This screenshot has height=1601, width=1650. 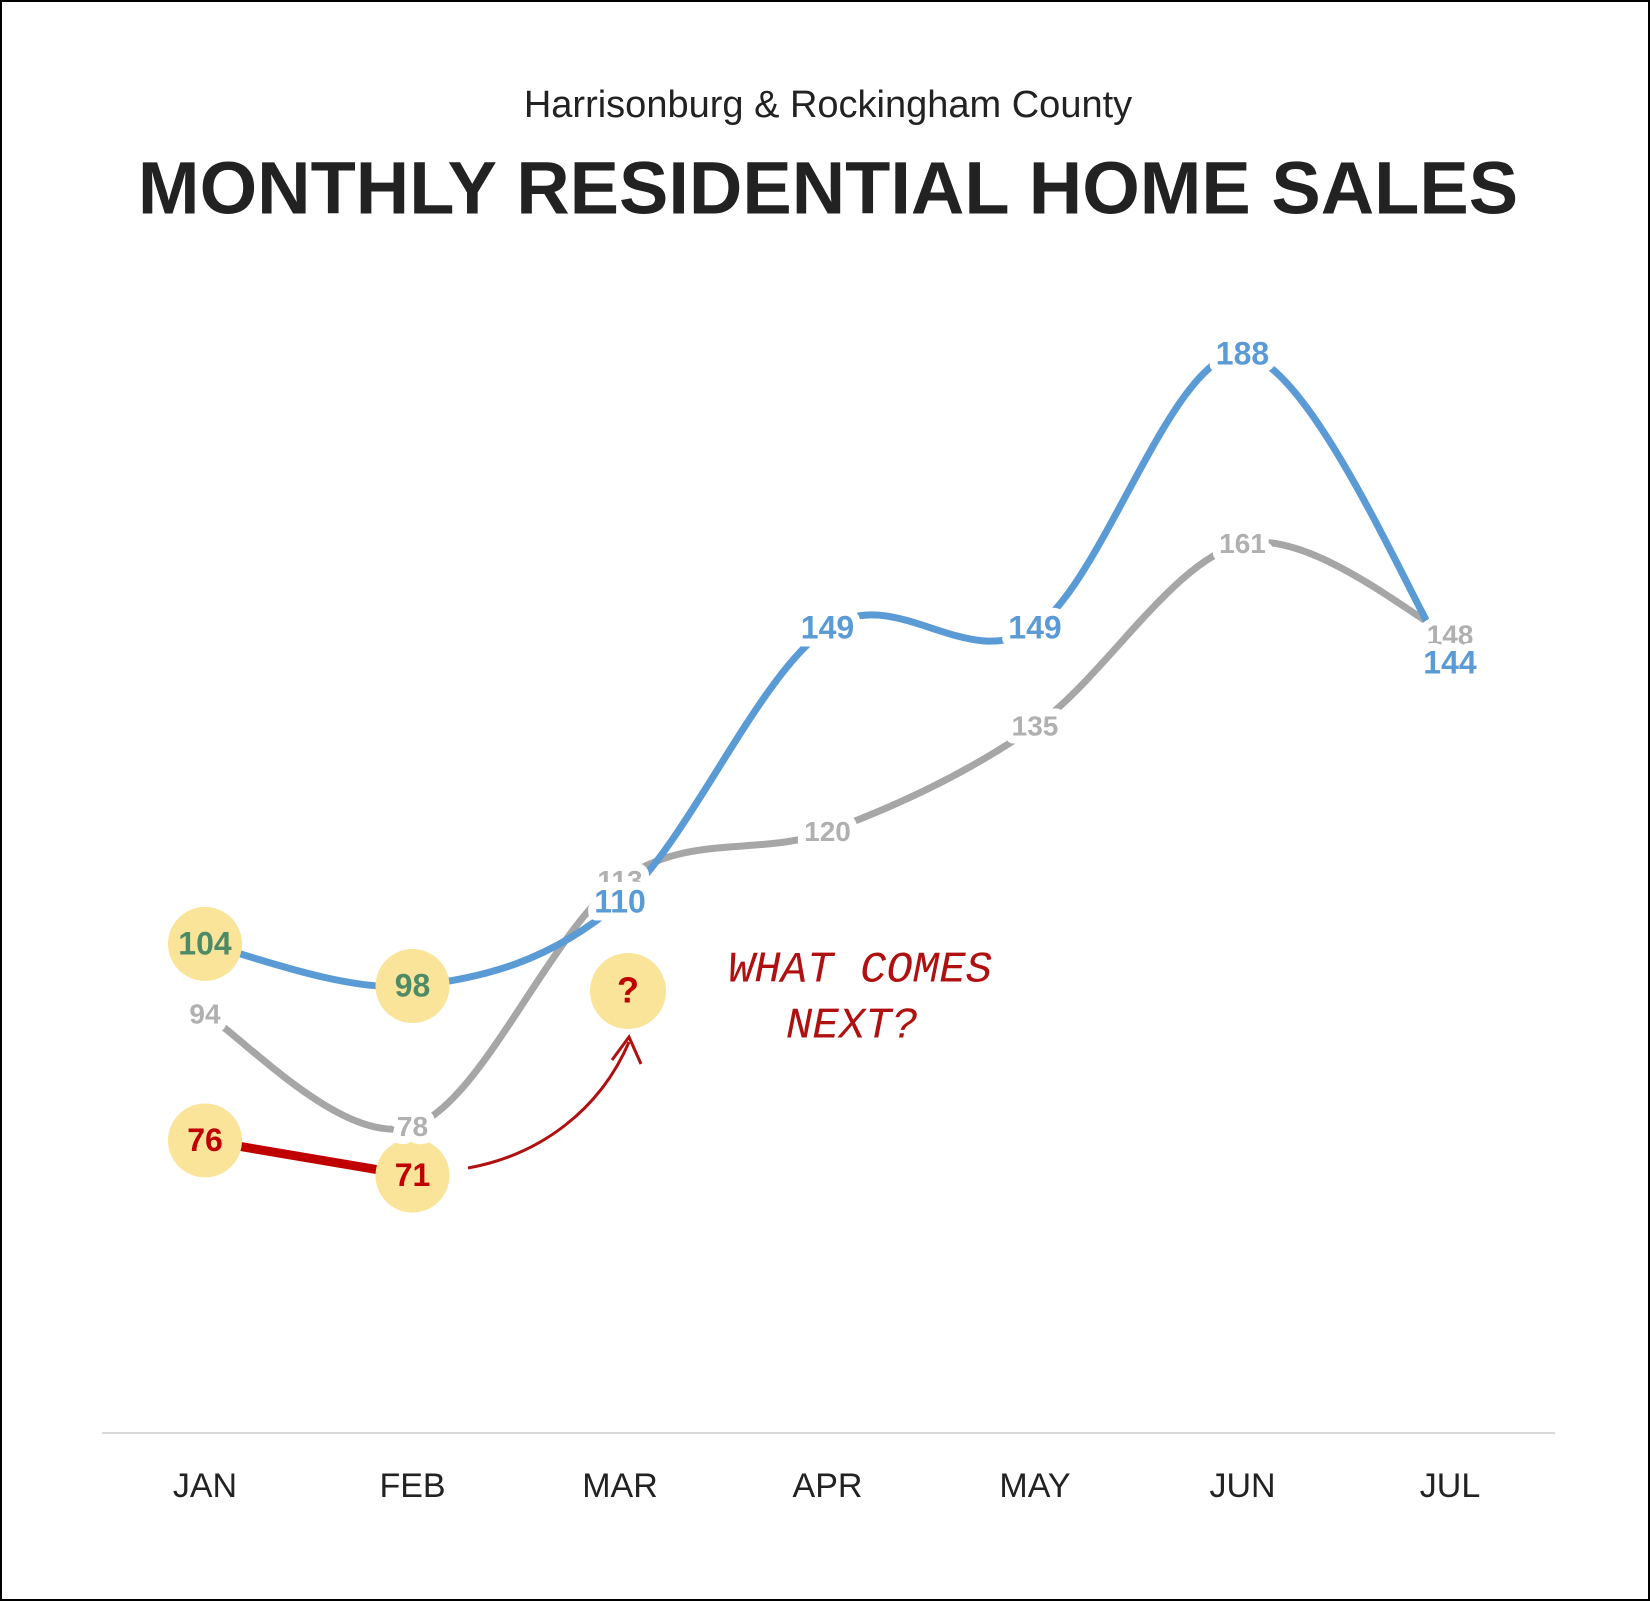 I want to click on data-label: 135, so click(x=1035, y=726).